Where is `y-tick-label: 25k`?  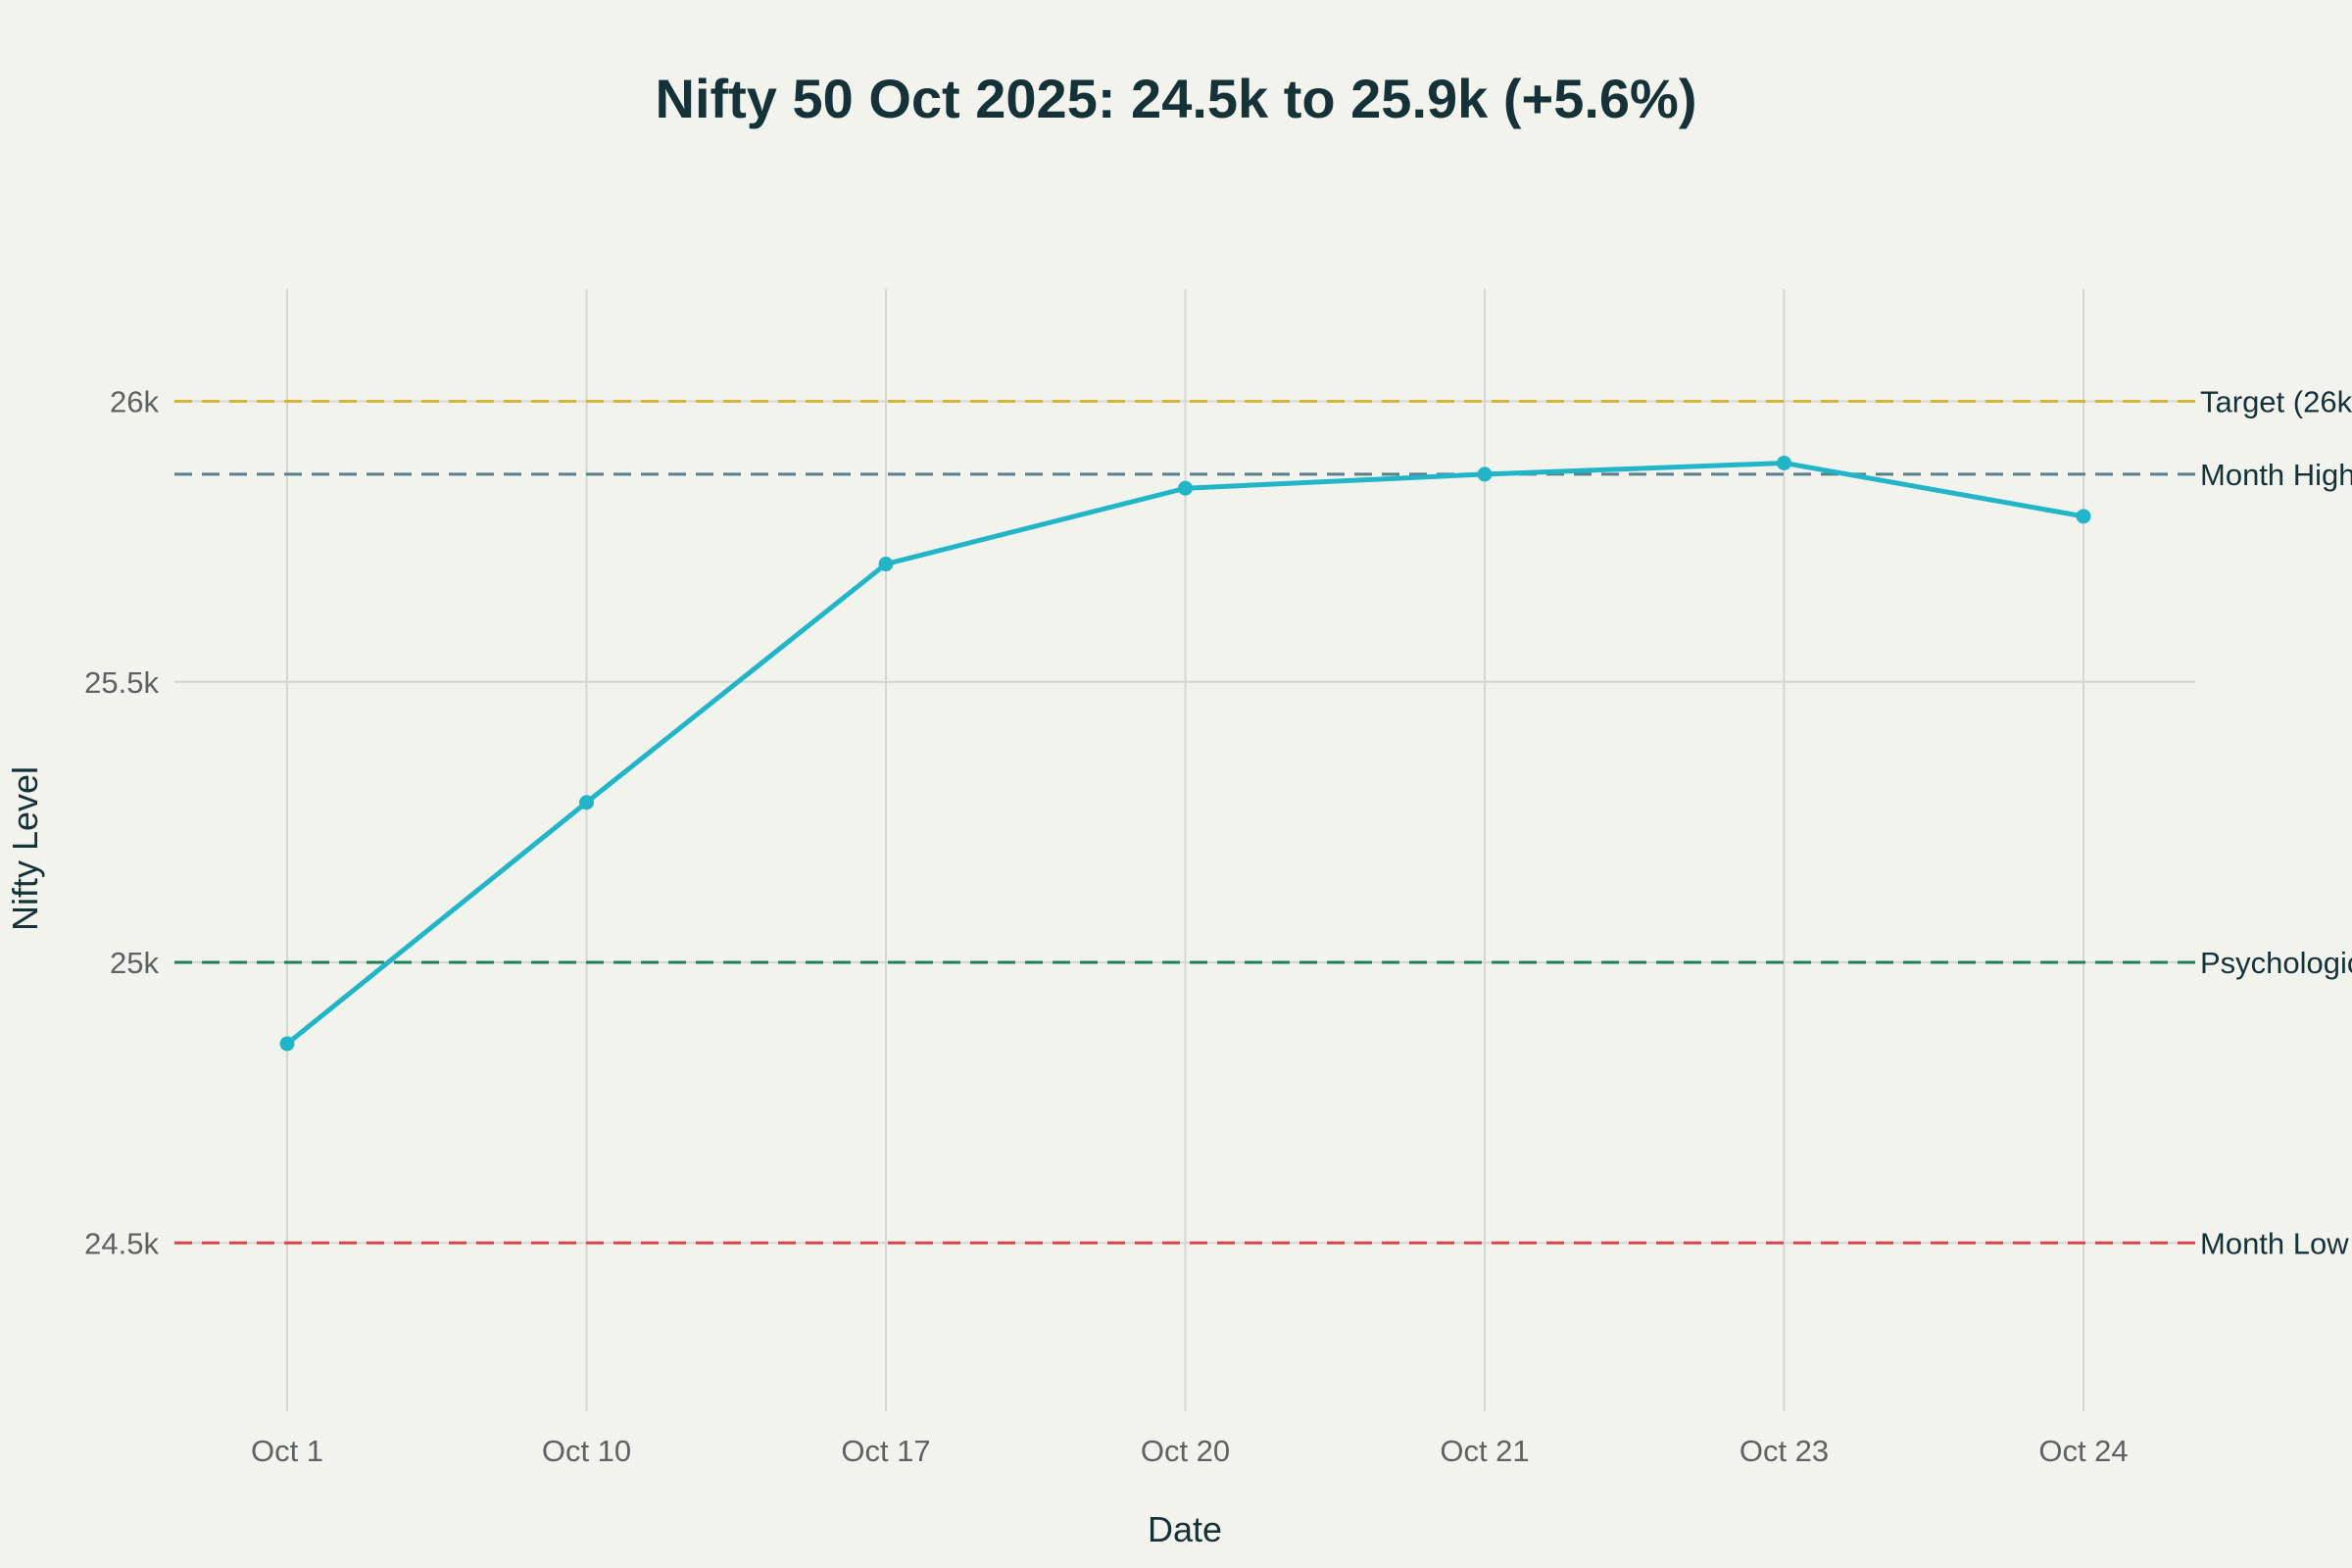 y-tick-label: 25k is located at coordinates (134, 963).